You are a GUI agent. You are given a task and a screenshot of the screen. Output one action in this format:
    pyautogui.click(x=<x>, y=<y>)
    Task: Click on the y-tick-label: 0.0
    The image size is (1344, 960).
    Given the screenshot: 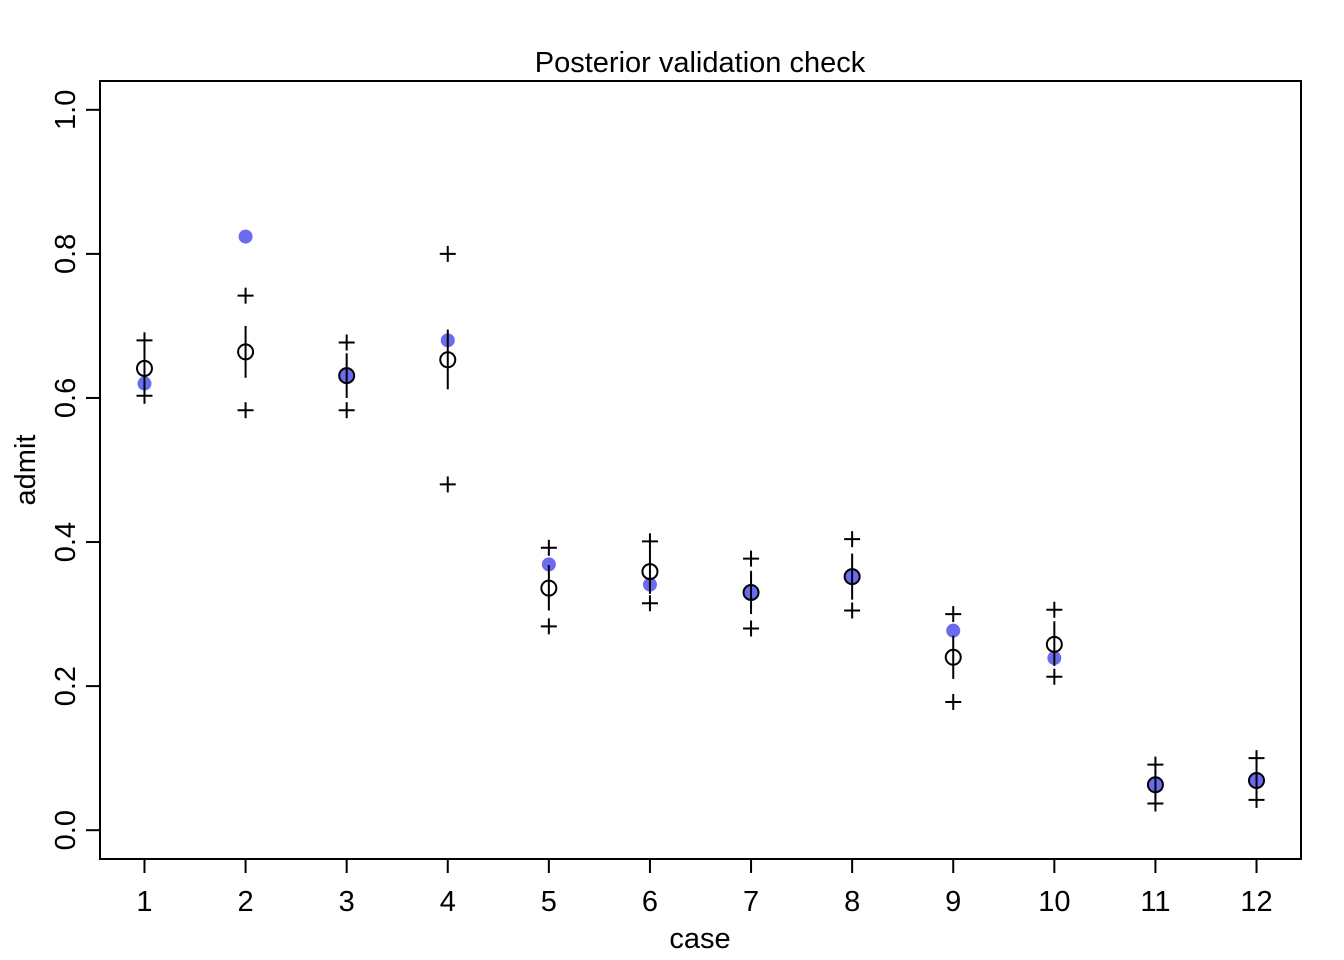 What is the action you would take?
    pyautogui.click(x=66, y=830)
    